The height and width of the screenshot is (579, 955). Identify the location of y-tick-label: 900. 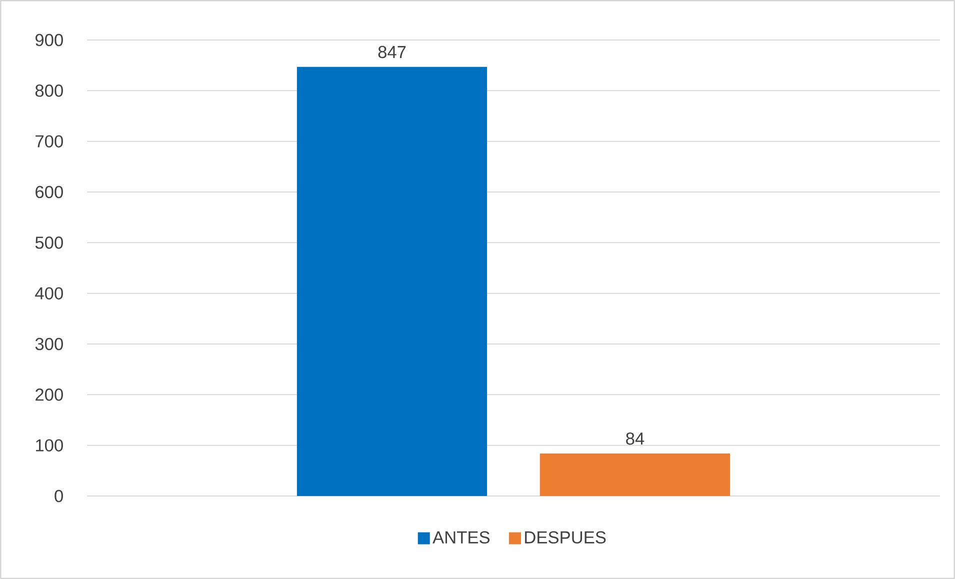
(49, 40).